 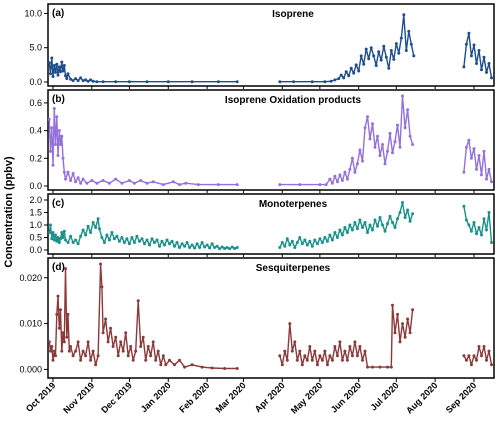 What do you see at coordinates (78, 397) in the screenshot?
I see `x-tick-label: Nov 2019` at bounding box center [78, 397].